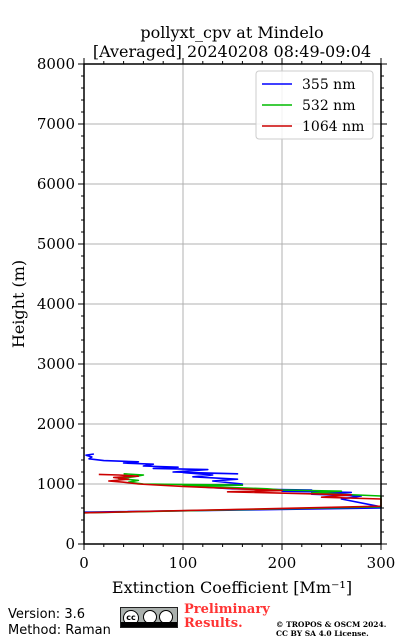  Describe the element at coordinates (56, 64) in the screenshot. I see `y-tick-label: 8000` at that location.